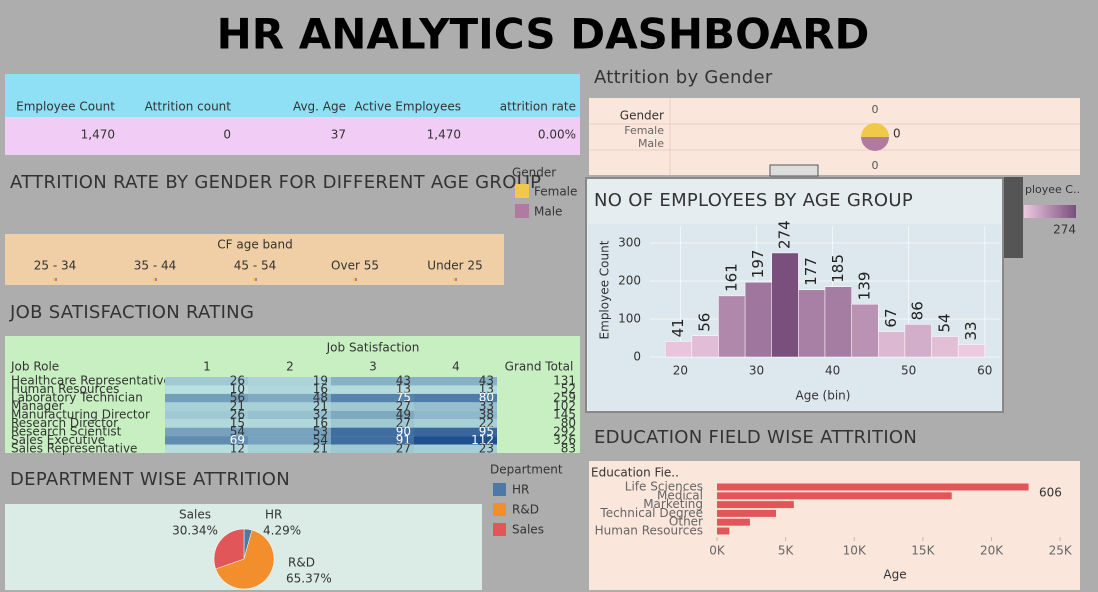 The width and height of the screenshot is (1098, 592). Describe the element at coordinates (237, 398) in the screenshot. I see `cell-label: 56` at that location.